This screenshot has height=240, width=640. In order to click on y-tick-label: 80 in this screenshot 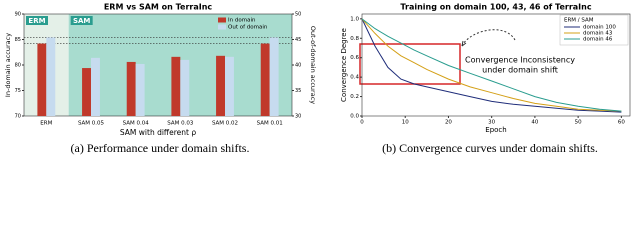, I will do `click(18, 66)`.